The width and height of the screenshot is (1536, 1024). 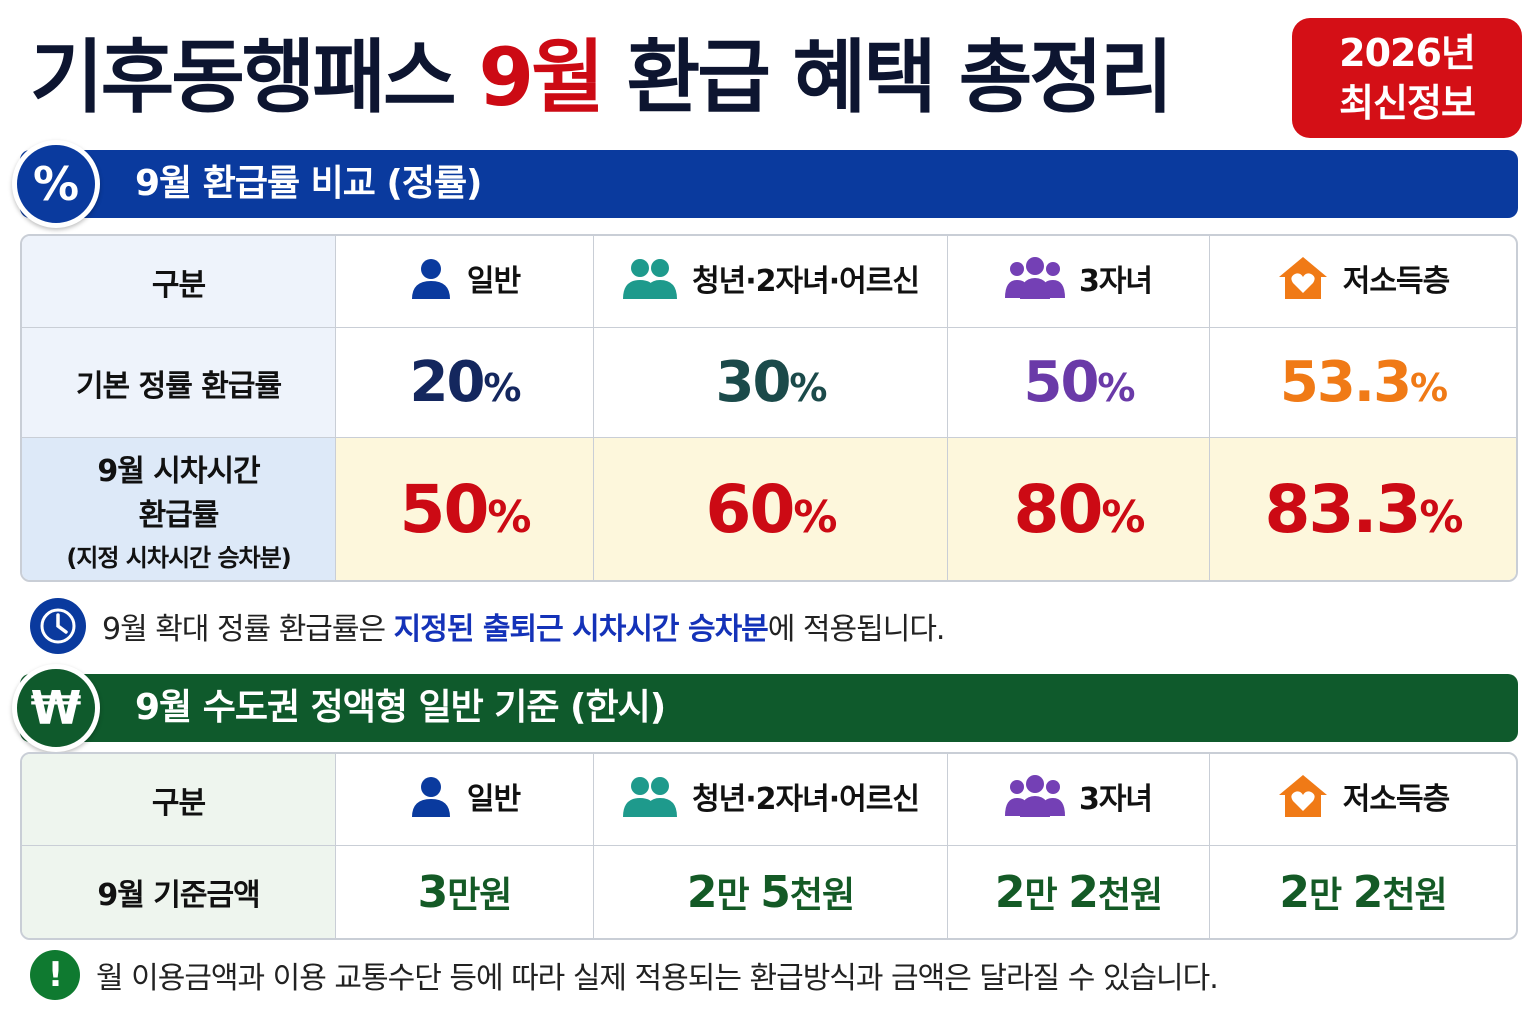 I want to click on rate-cell: 83.3%, so click(x=1363, y=509).